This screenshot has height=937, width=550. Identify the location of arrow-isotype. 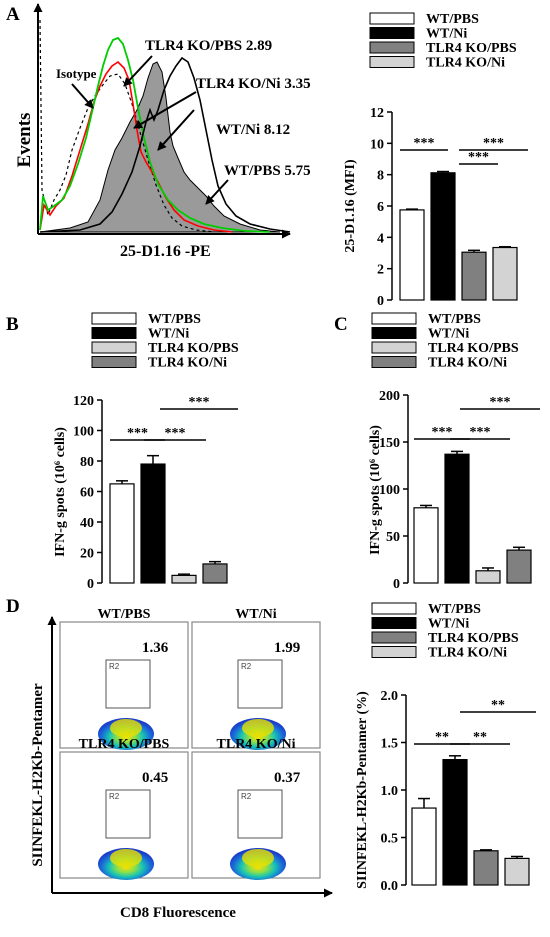
(82, 96).